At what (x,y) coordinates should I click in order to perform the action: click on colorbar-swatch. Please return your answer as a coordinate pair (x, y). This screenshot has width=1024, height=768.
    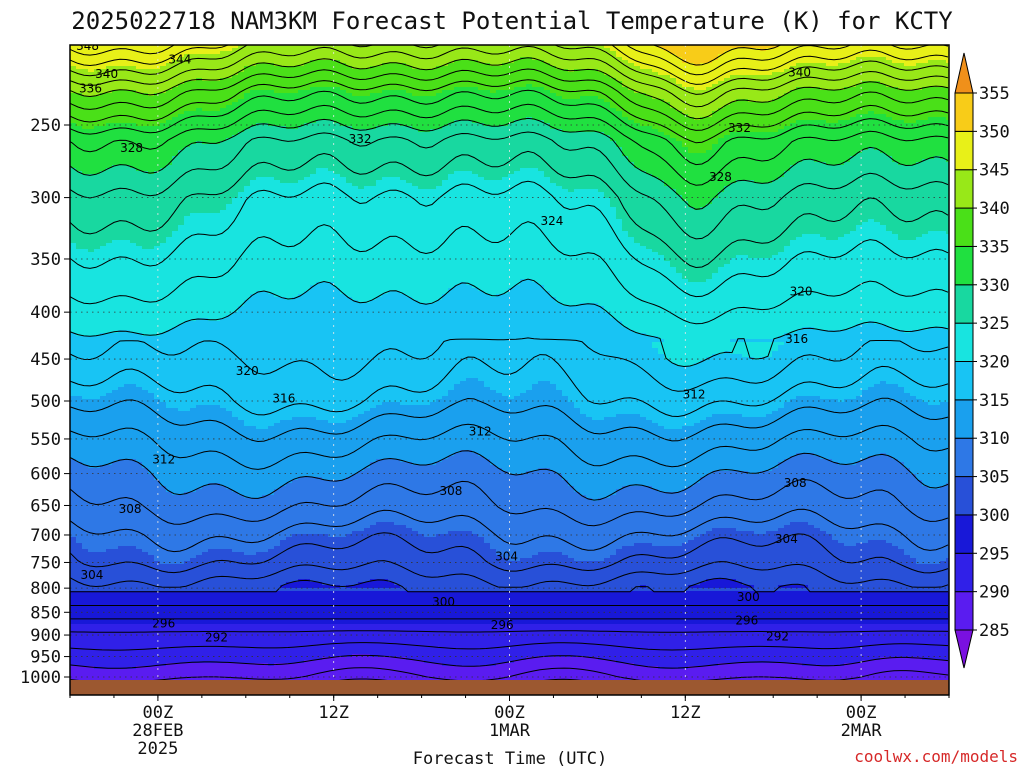
    Looking at the image, I should click on (964, 381).